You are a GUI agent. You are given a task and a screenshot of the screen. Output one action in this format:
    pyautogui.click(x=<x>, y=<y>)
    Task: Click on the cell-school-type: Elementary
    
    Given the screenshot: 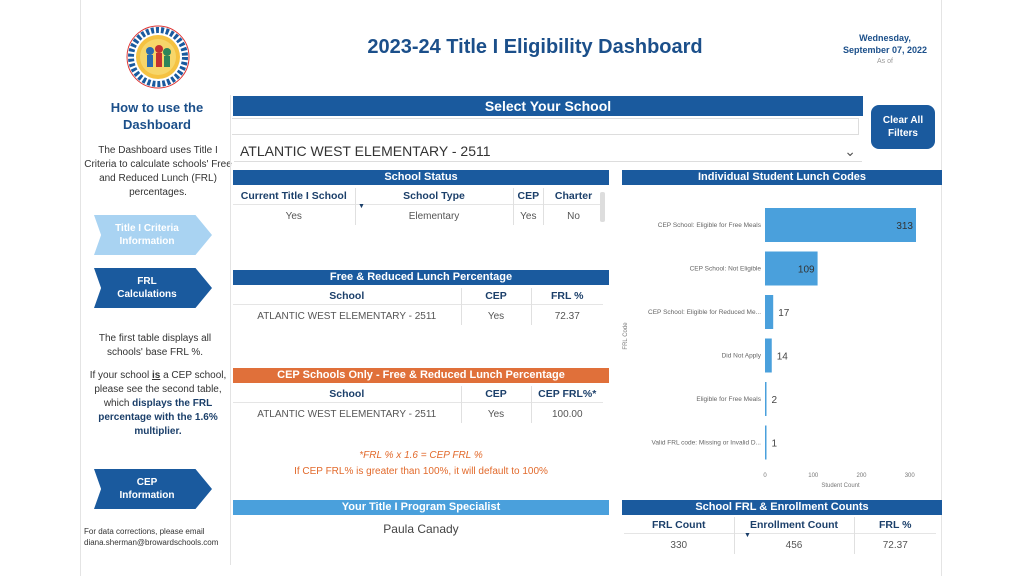 What is the action you would take?
    pyautogui.click(x=433, y=214)
    